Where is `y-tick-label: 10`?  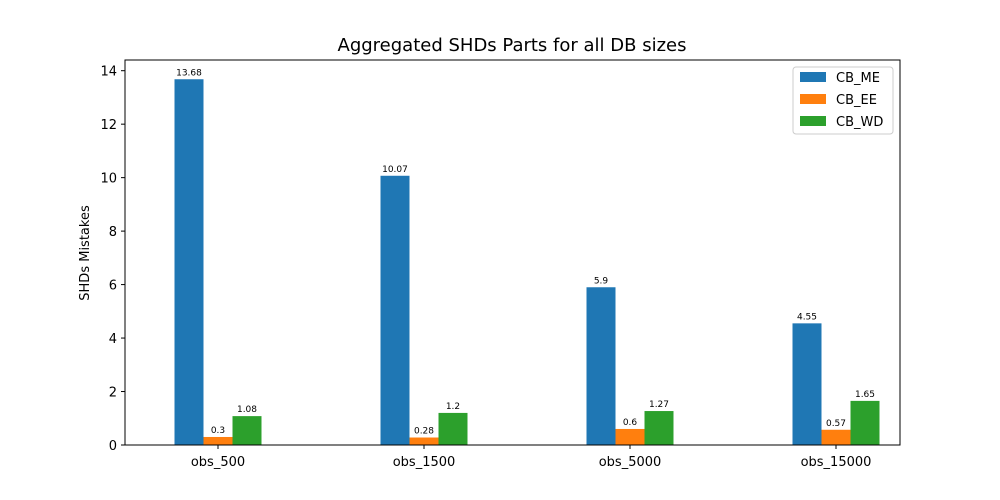 y-tick-label: 10 is located at coordinates (108, 179).